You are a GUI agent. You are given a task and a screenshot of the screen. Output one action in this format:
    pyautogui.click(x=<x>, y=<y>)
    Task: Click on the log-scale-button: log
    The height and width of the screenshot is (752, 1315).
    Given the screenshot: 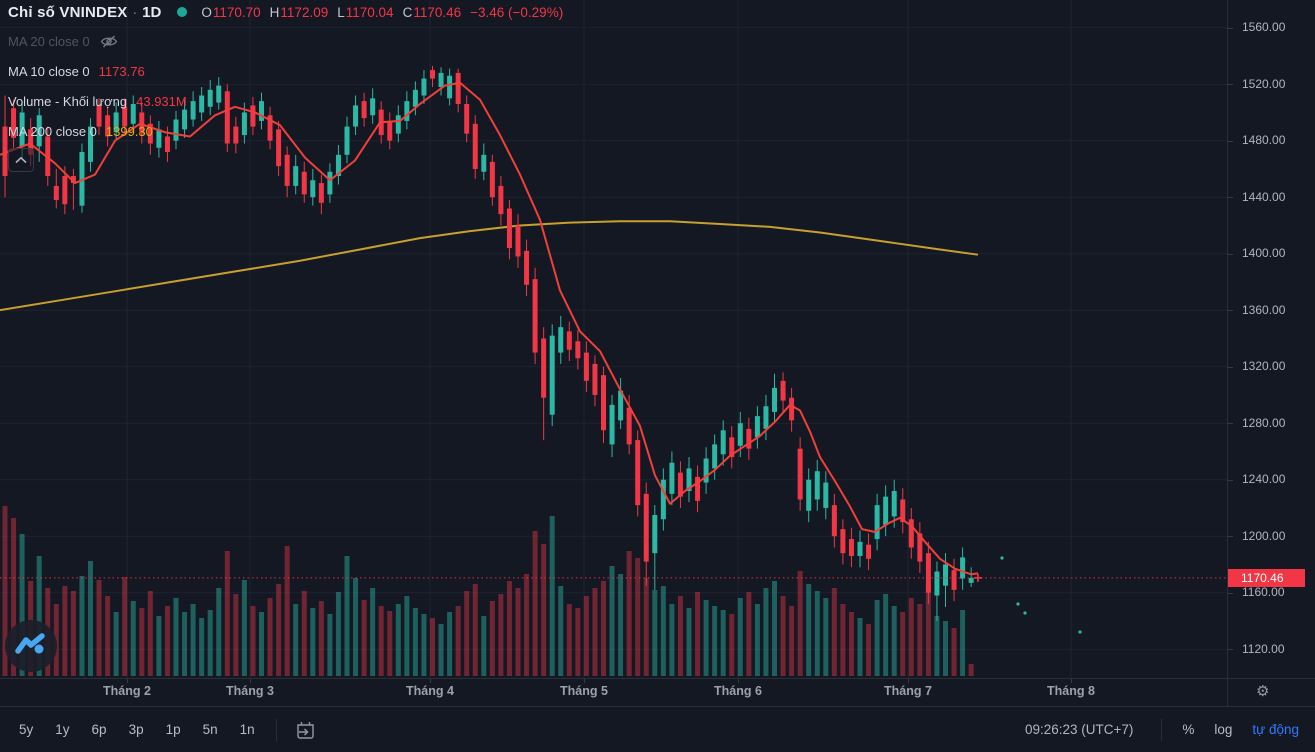 What is the action you would take?
    pyautogui.click(x=1223, y=729)
    